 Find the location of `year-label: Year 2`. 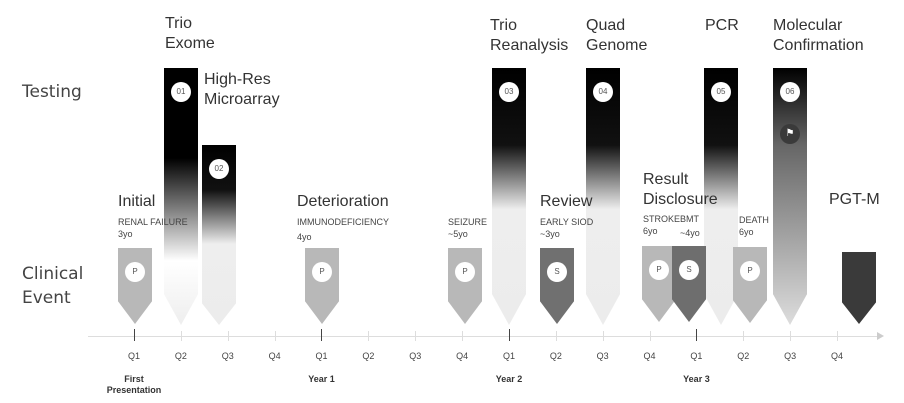

year-label: Year 2 is located at coordinates (509, 379).